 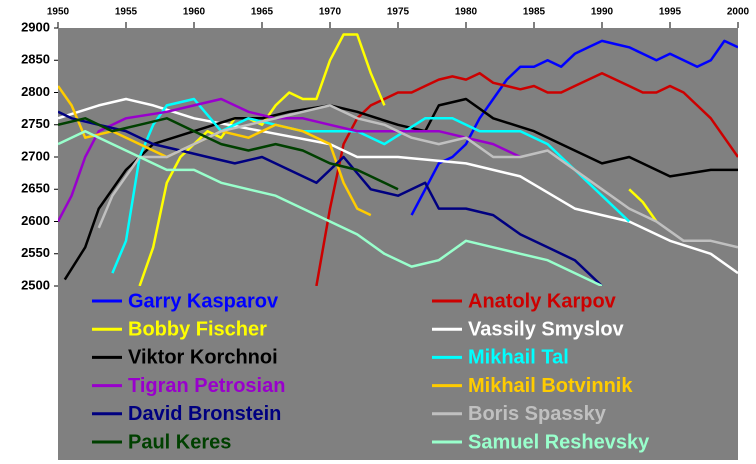 What do you see at coordinates (204, 414) in the screenshot?
I see `legend-label: David Bronstein` at bounding box center [204, 414].